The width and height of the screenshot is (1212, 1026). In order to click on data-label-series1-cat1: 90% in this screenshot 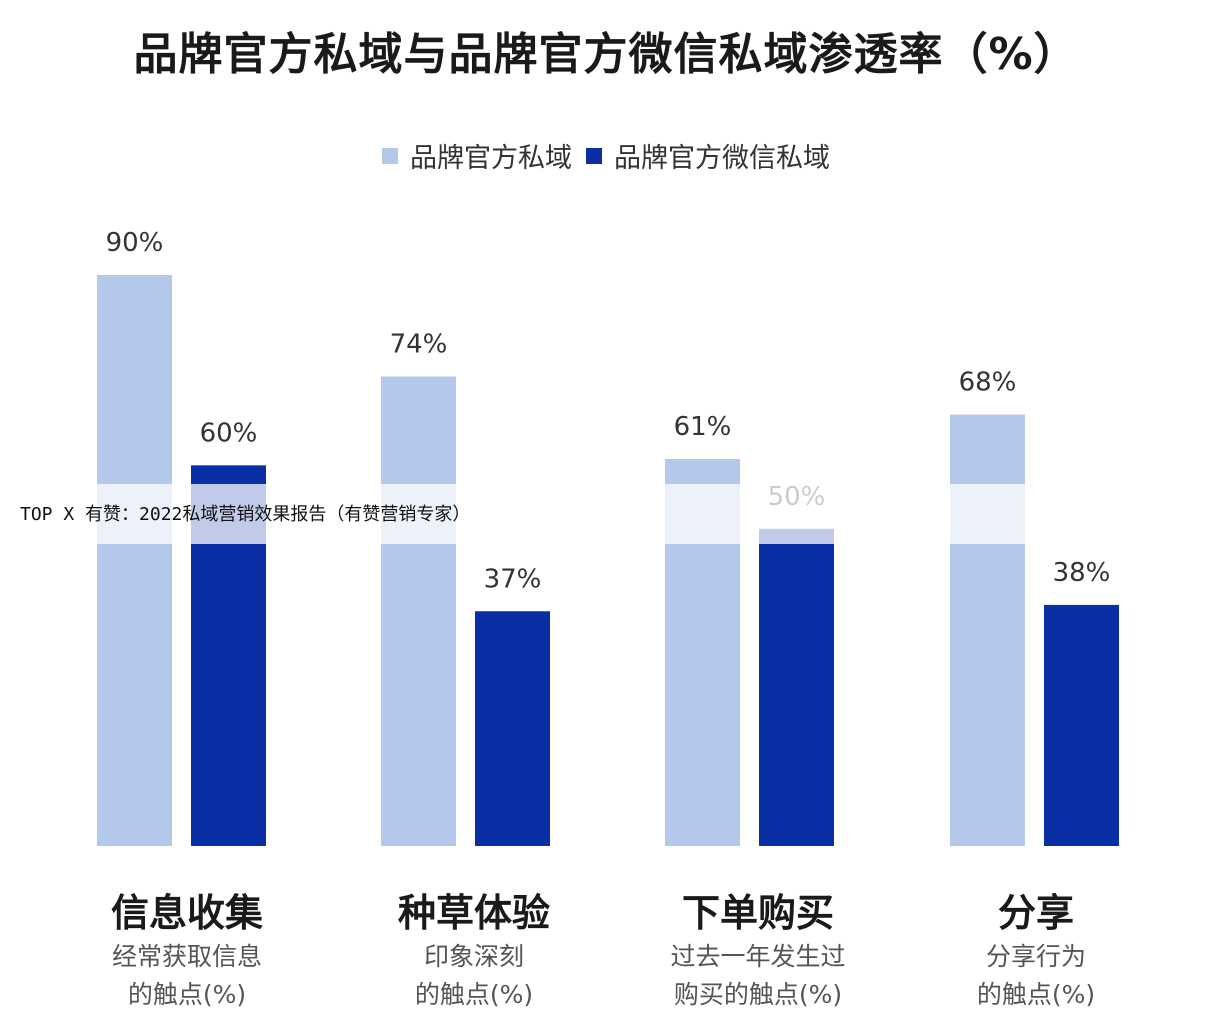, I will do `click(135, 243)`.